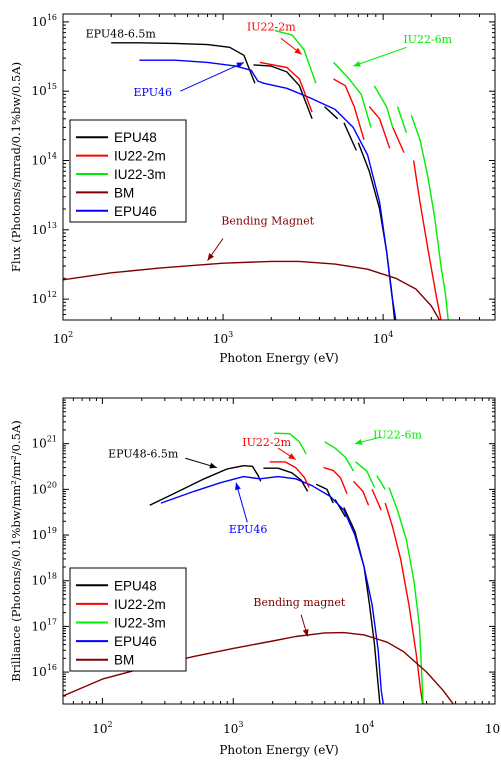 The image size is (501, 761). I want to click on legend: EPU48 IU22-2m IU22-3m BM EPU46, so click(128, 171).